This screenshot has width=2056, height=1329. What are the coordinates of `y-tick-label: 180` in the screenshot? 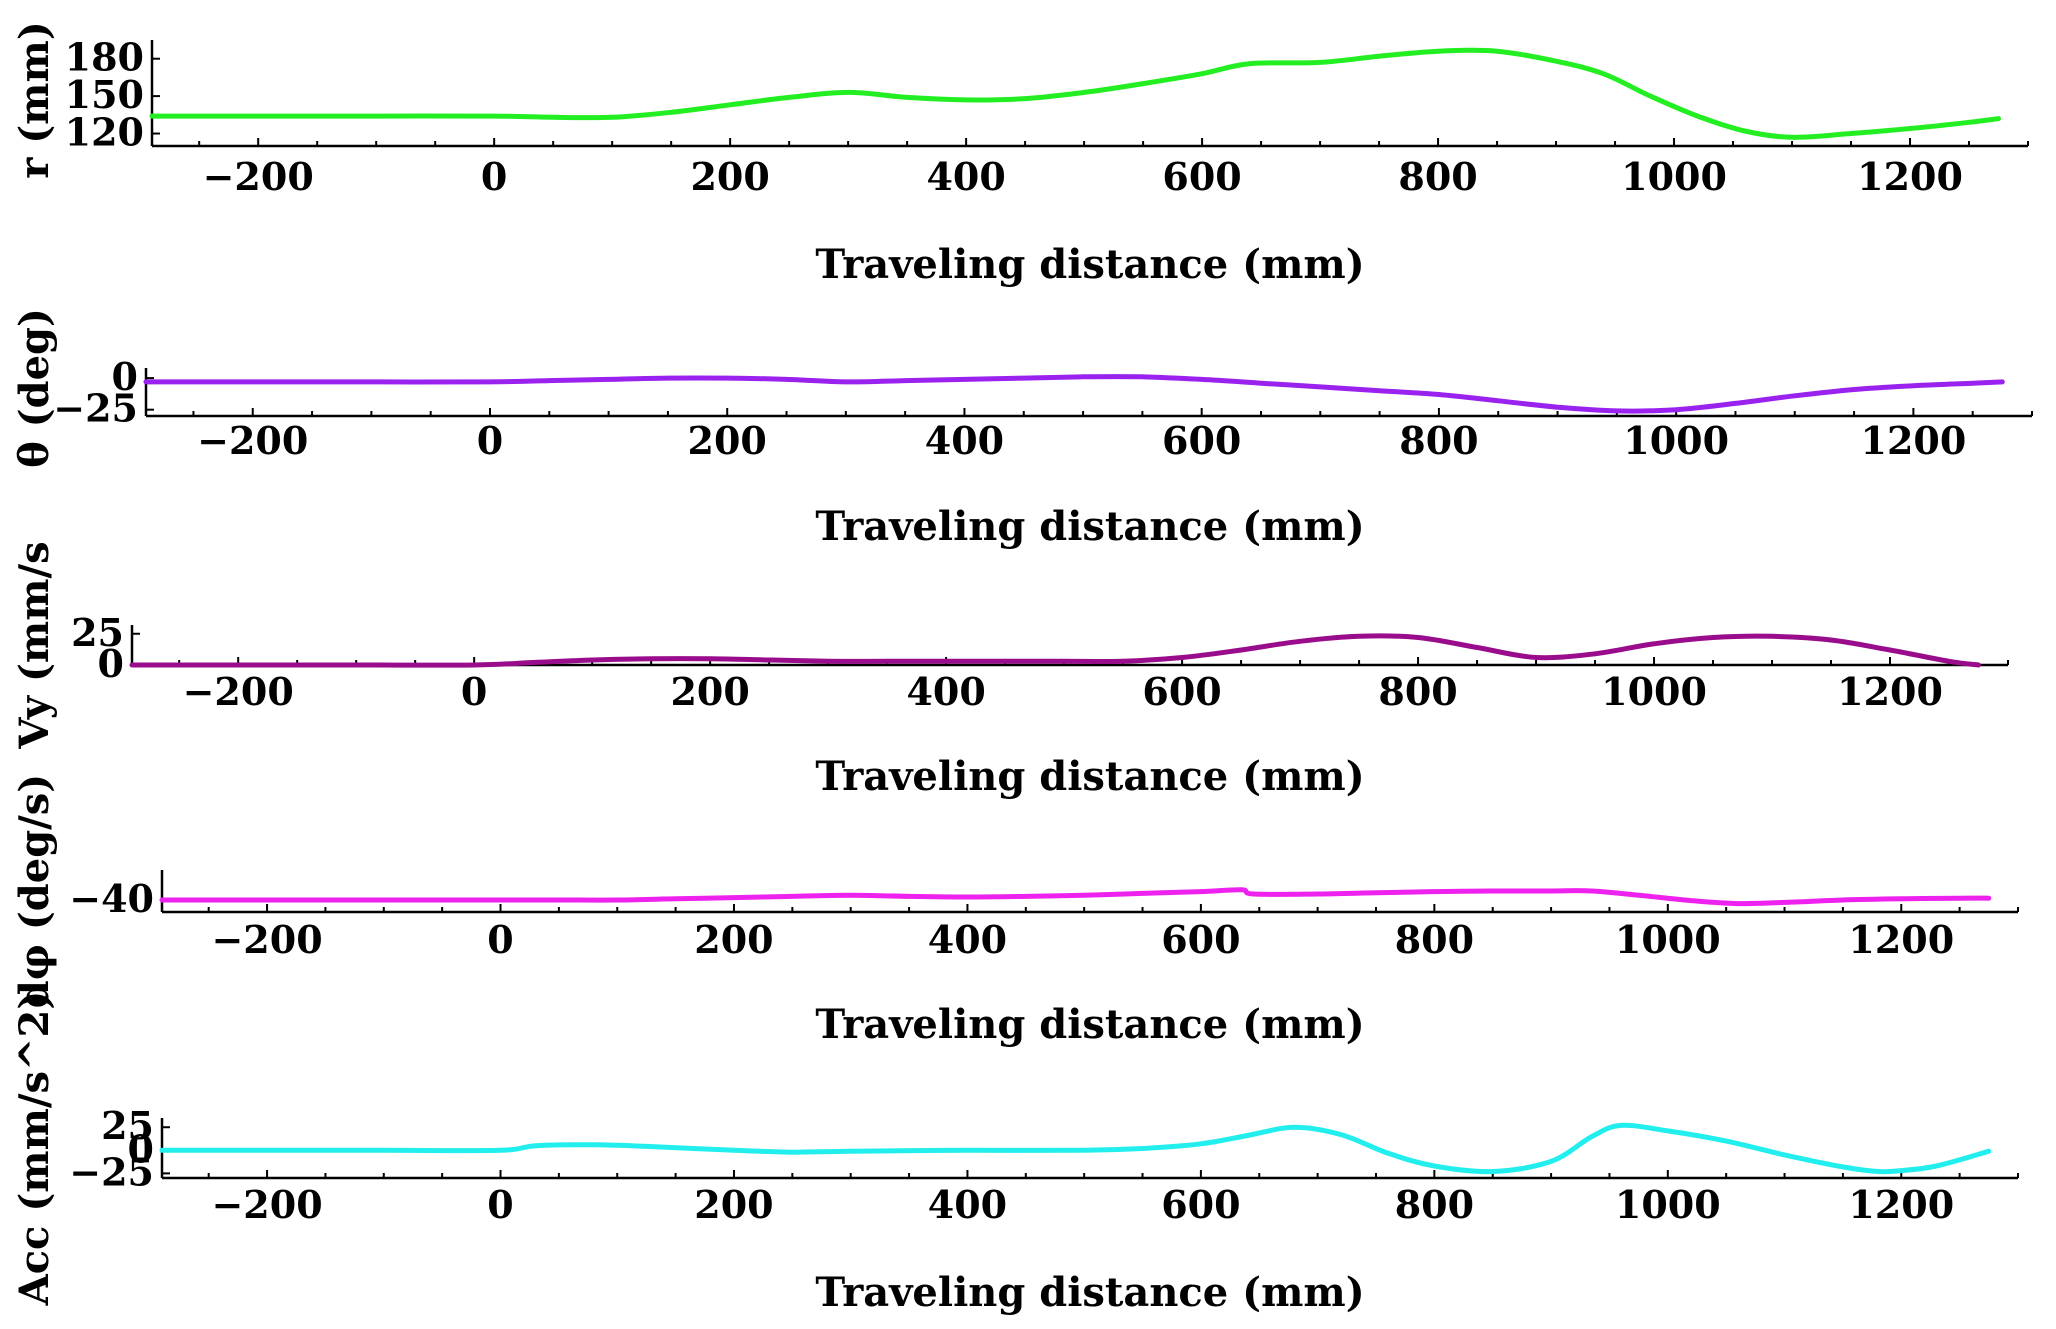 It's located at (104, 57).